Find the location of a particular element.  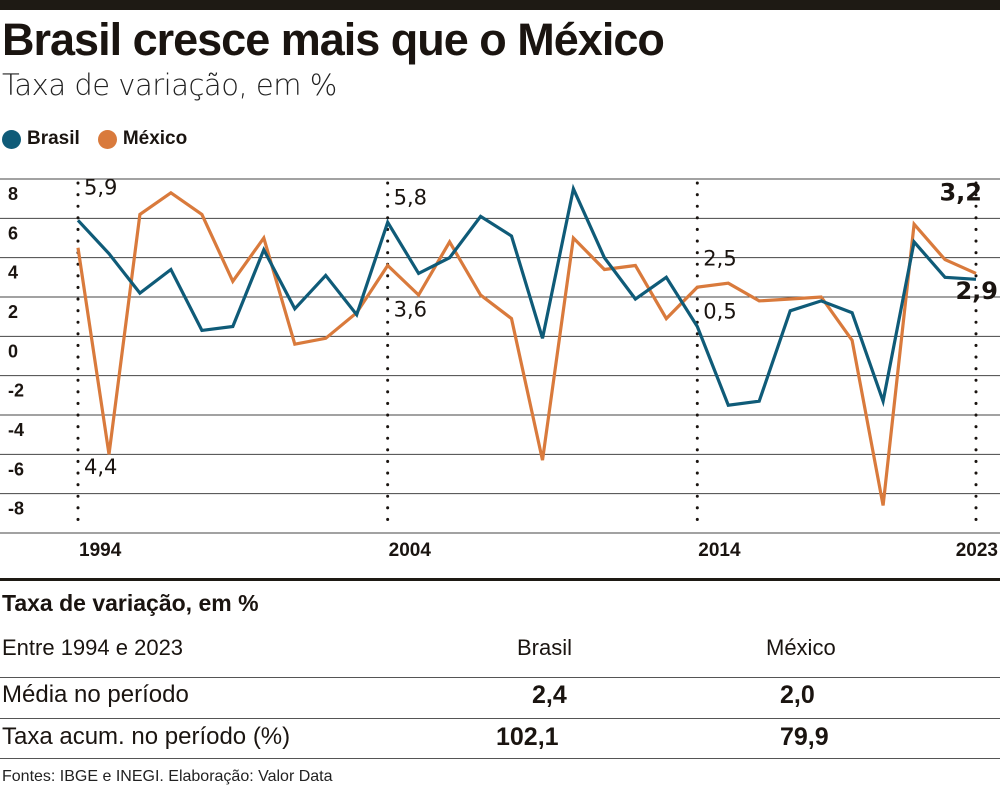

y-tick-label: 2 is located at coordinates (13, 312).